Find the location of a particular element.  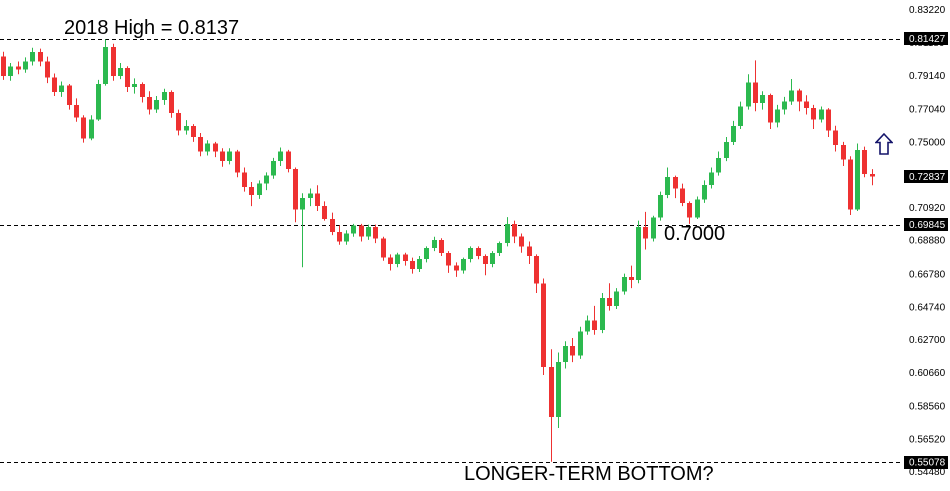

annotation-0-7000-level: 0.7000 is located at coordinates (695, 234).